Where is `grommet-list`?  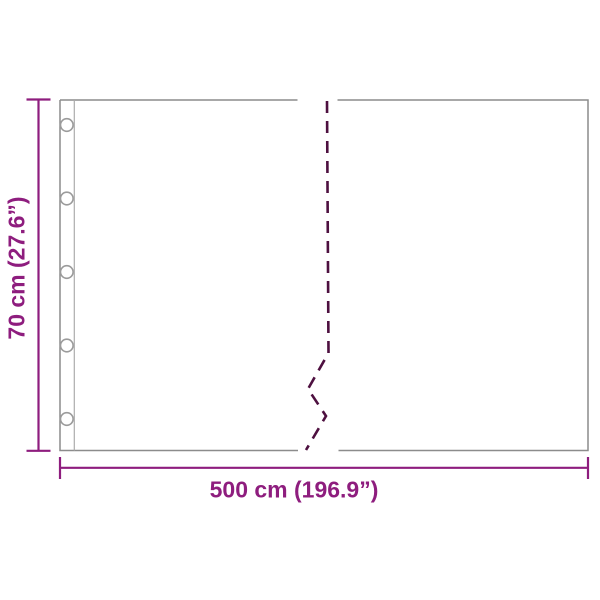 grommet-list is located at coordinates (66, 272).